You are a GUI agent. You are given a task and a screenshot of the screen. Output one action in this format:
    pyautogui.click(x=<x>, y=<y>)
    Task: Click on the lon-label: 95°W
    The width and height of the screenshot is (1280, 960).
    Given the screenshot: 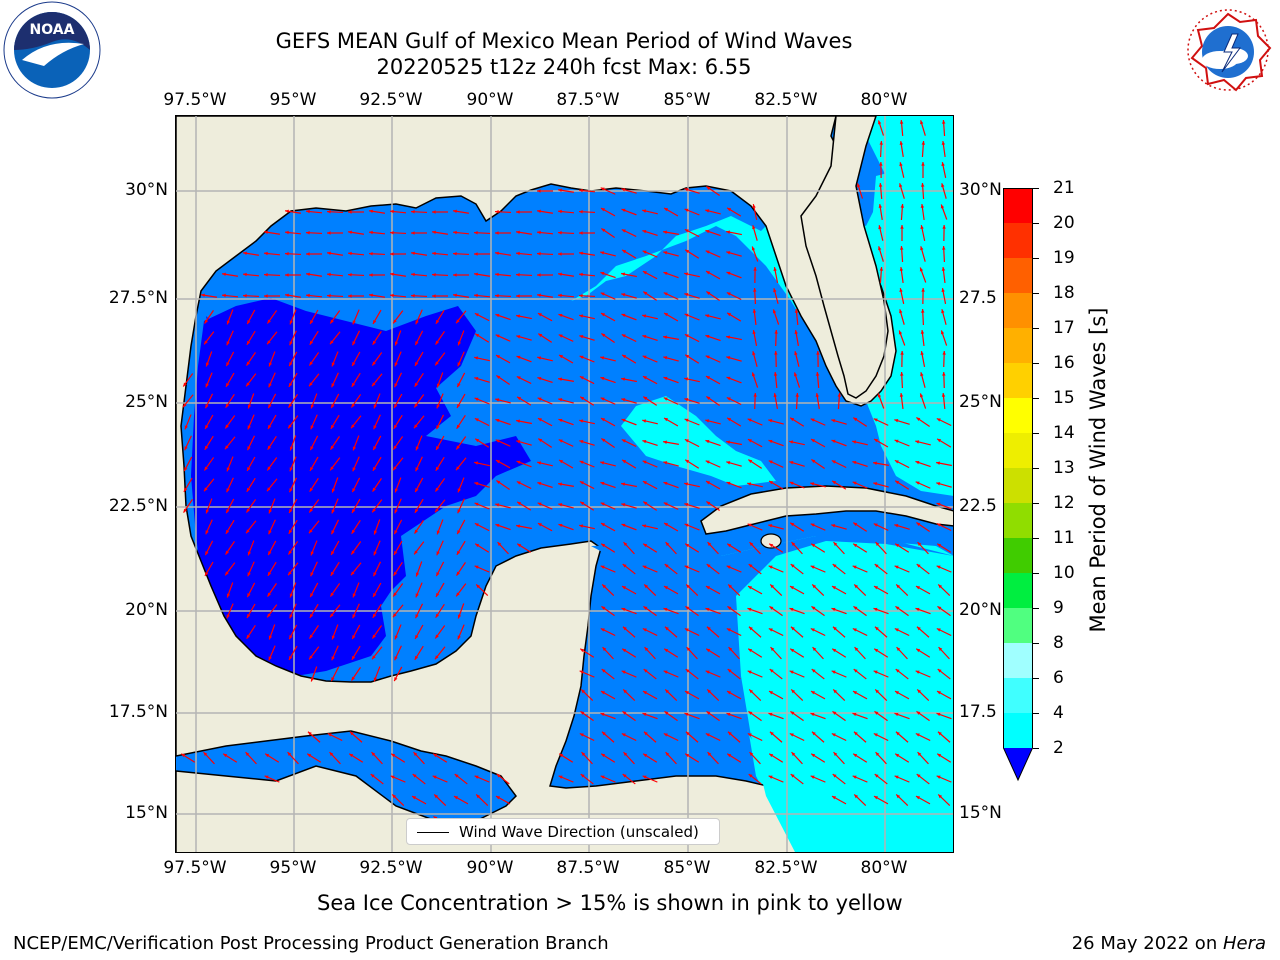 What is the action you would take?
    pyautogui.click(x=293, y=100)
    